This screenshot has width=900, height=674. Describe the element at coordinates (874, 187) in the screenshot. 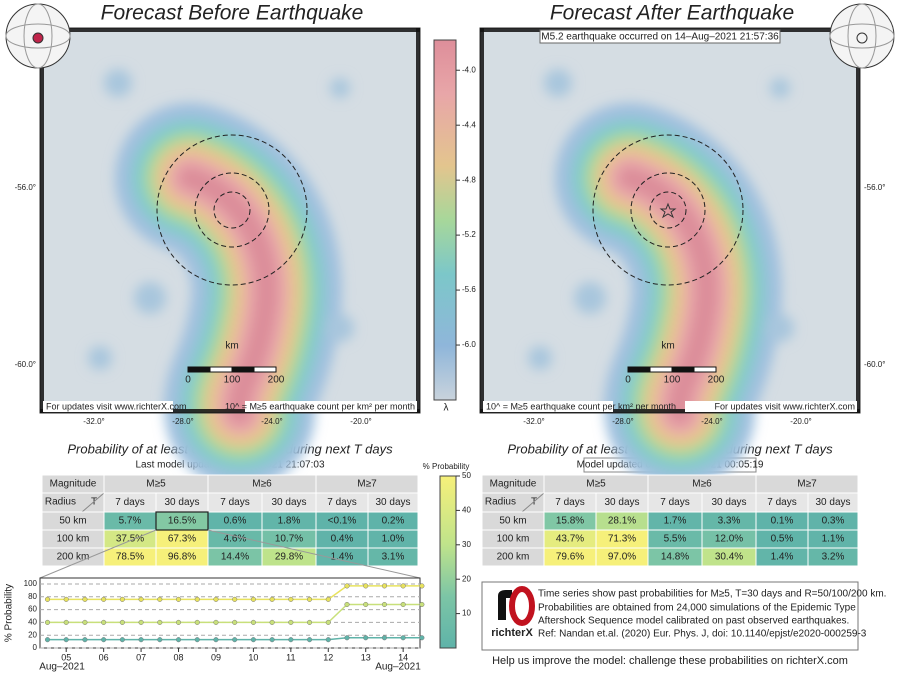

I see `lat-label: -56.0°` at that location.